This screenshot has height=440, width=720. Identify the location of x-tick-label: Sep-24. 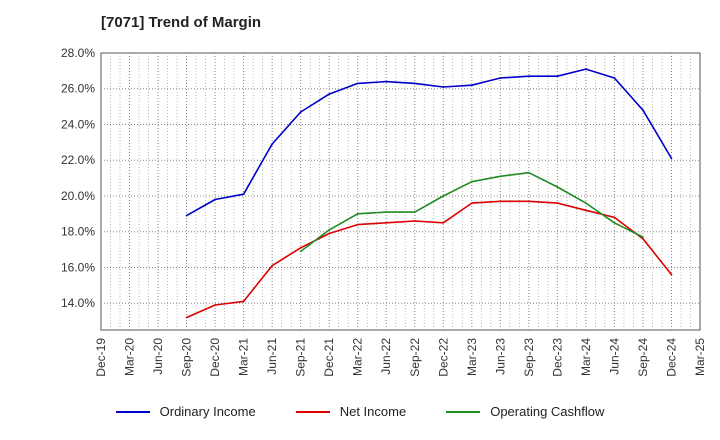
(643, 357).